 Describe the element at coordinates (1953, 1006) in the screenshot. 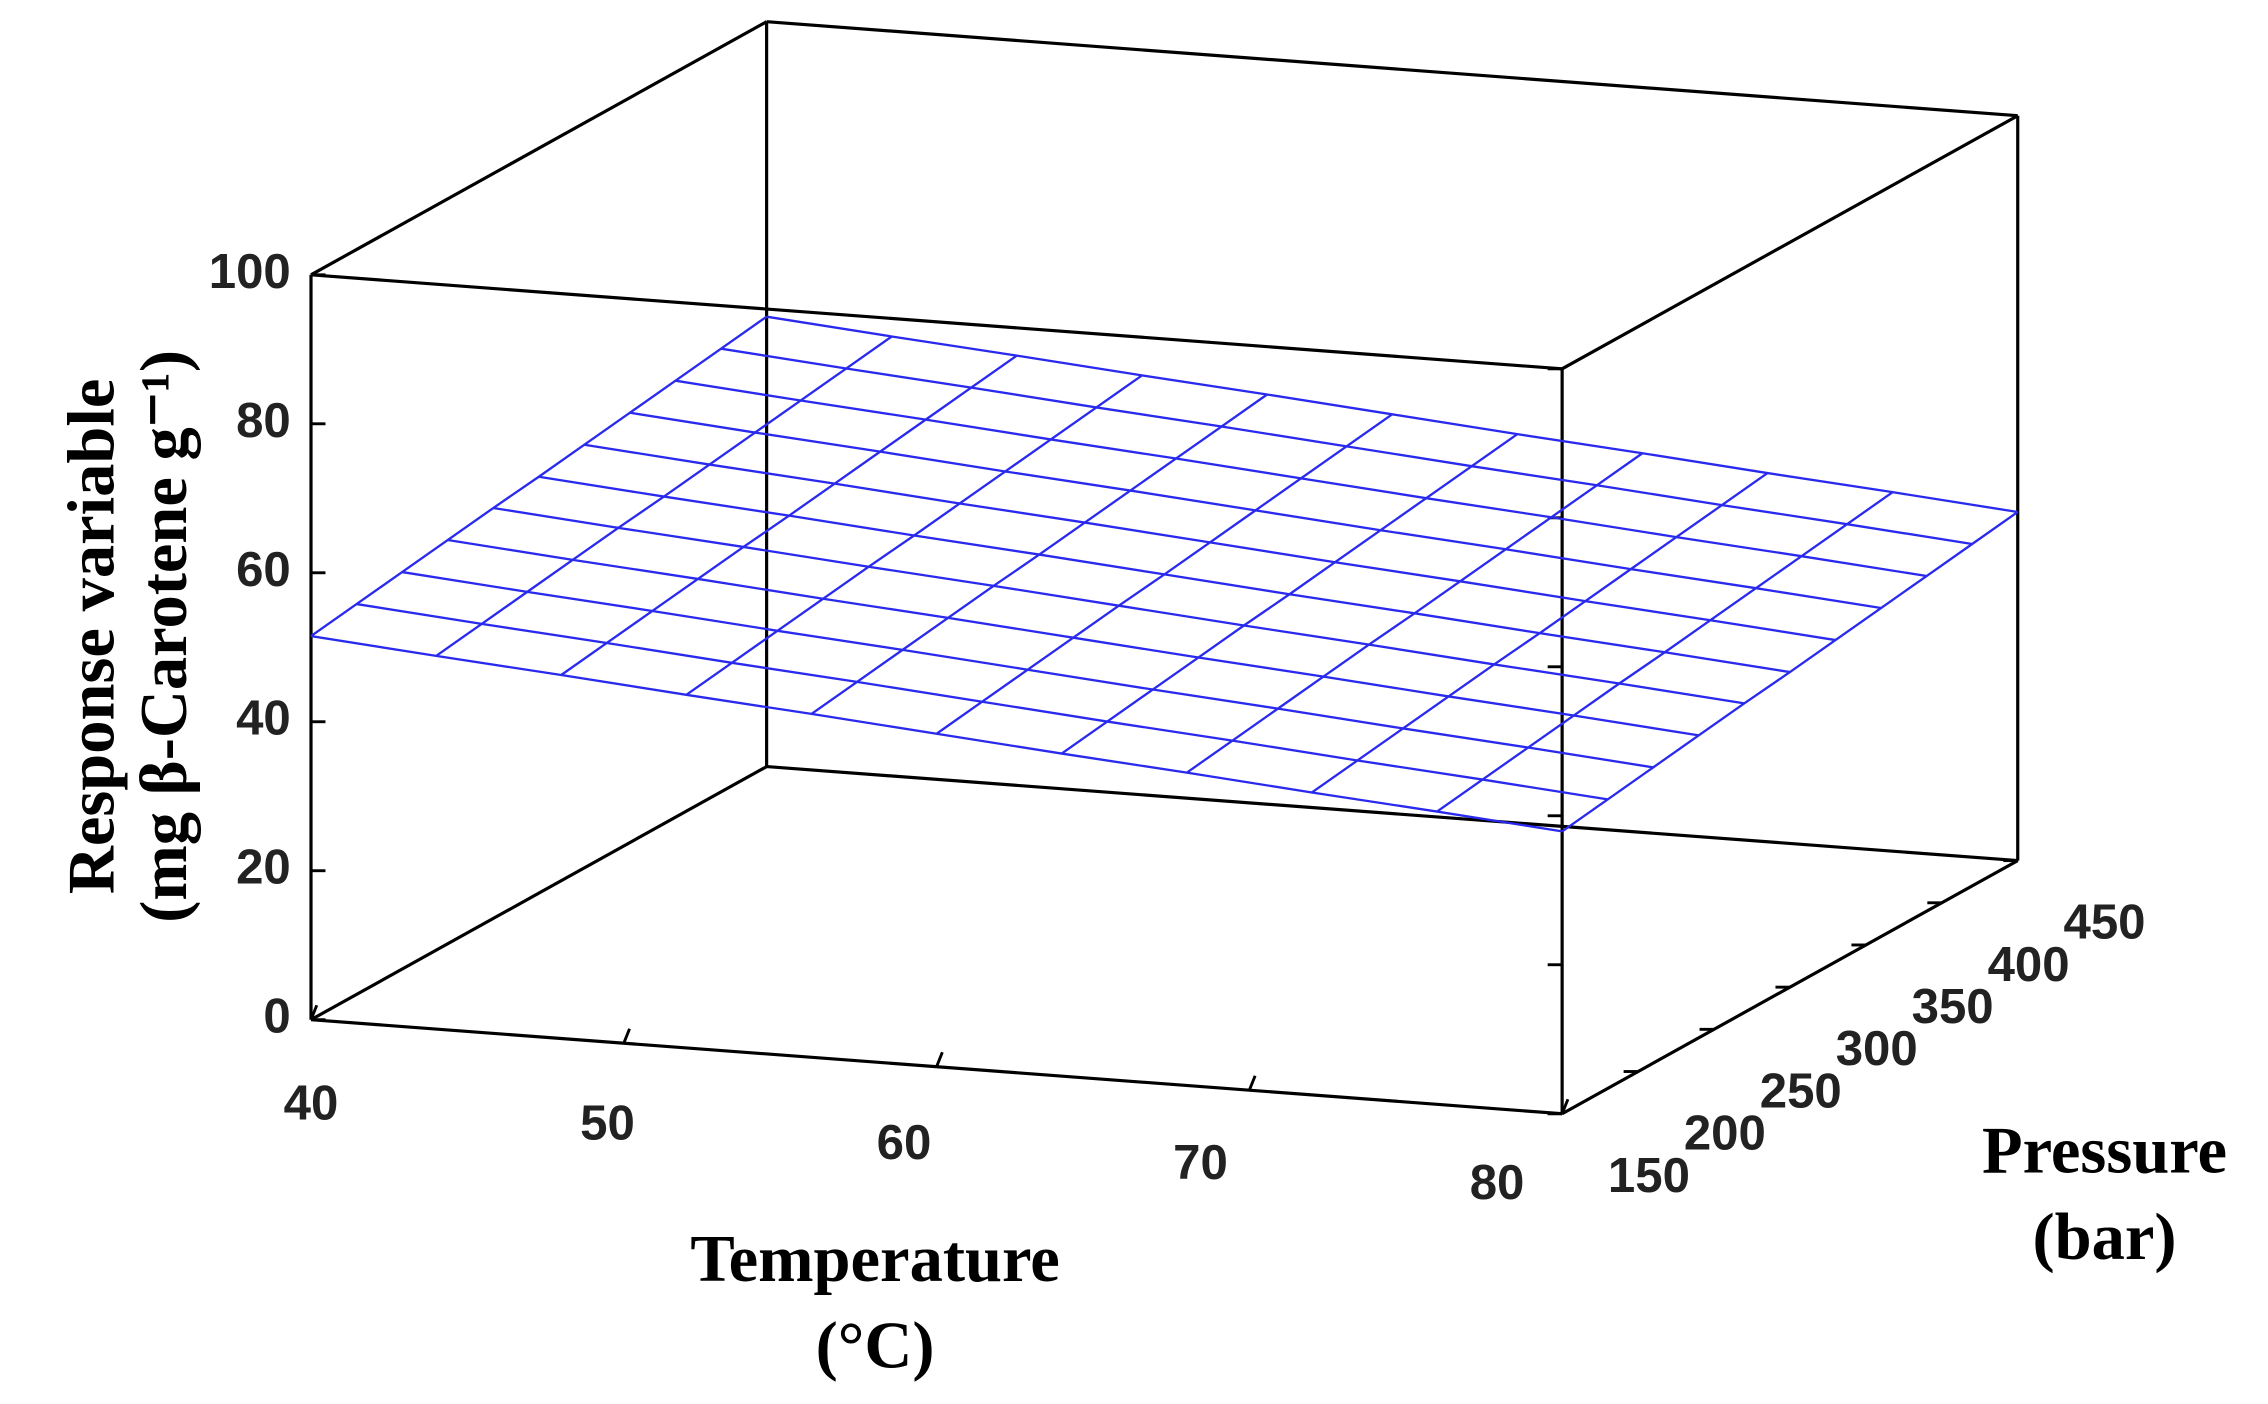

I see `y-tick-label: 350` at that location.